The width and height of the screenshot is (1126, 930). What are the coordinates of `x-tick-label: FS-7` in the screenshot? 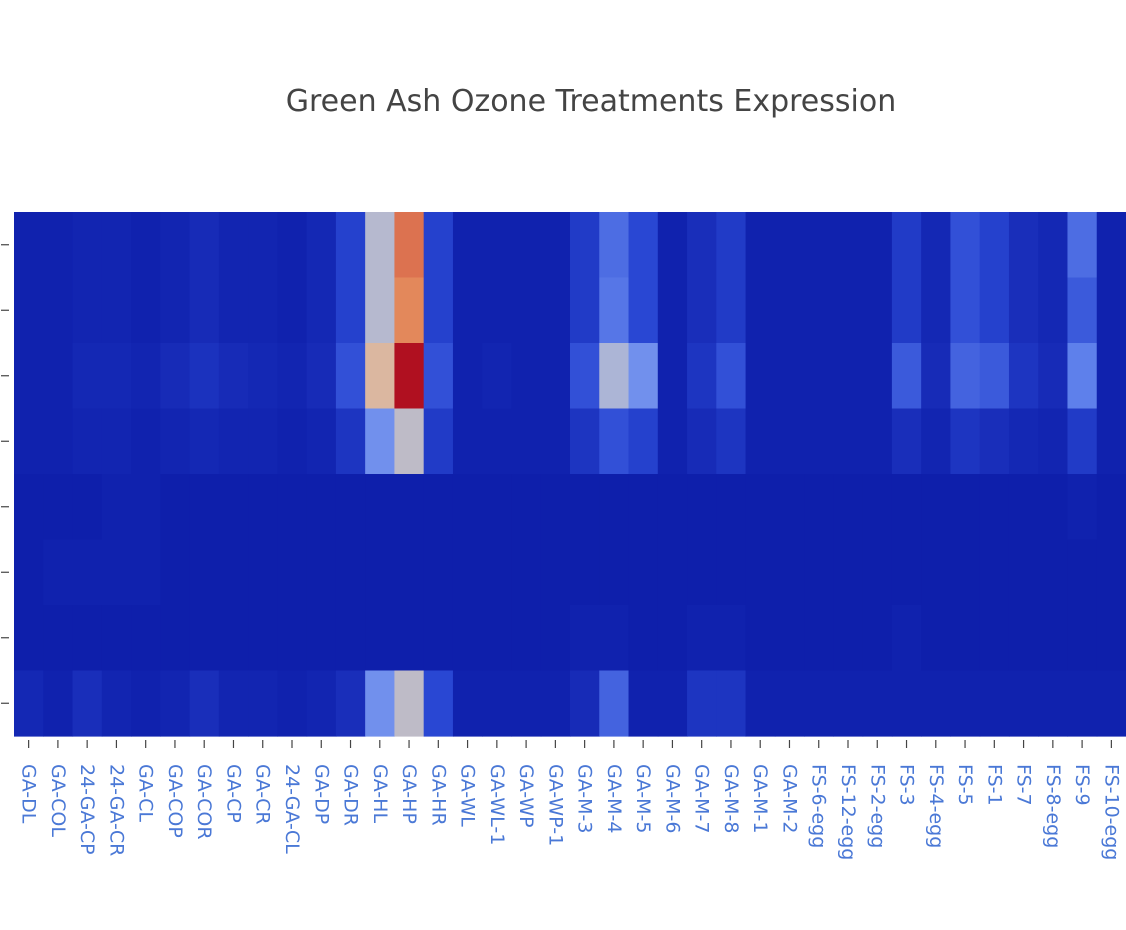 It's located at (1024, 785).